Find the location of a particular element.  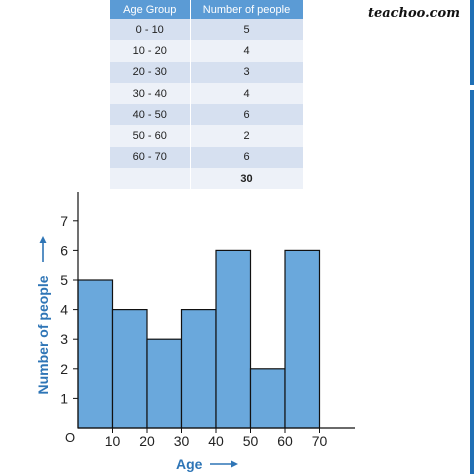

table-row: 60 - 70 6 is located at coordinates (207, 157).